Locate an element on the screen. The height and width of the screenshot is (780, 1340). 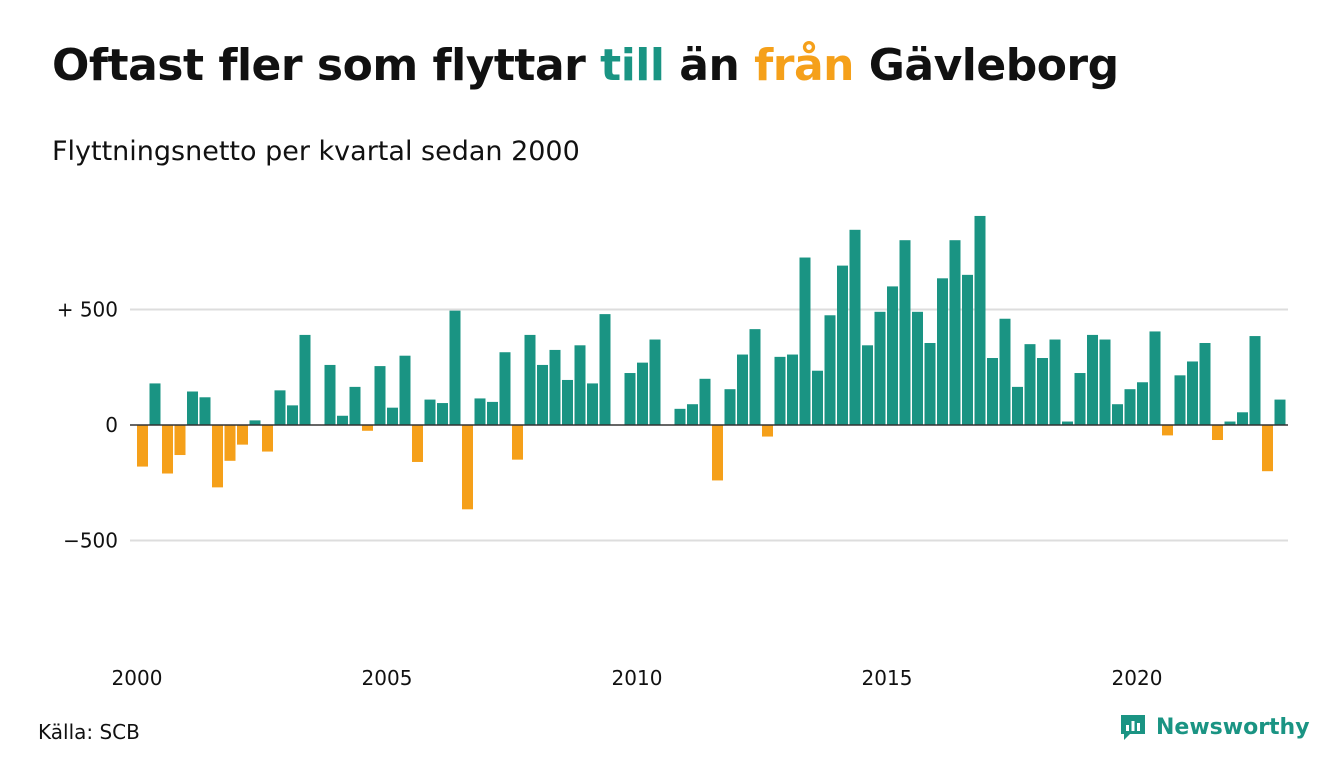
y-tick-label: 0 is located at coordinates (111, 425).